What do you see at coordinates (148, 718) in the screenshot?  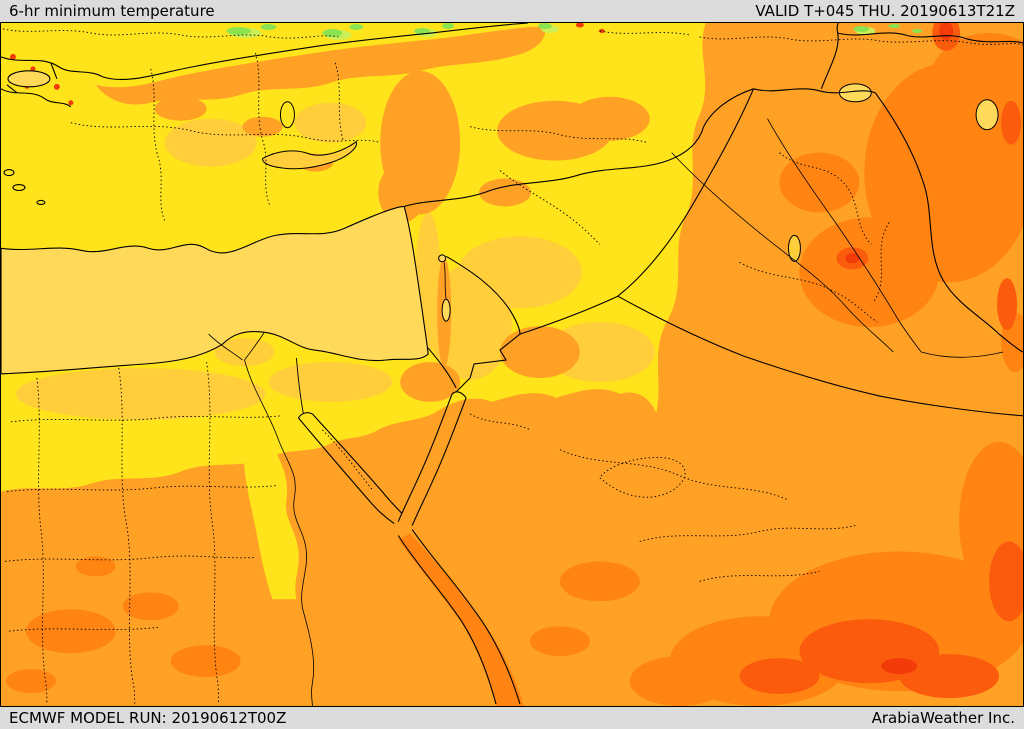 I see `model-run-label: ECMWF MODEL RUN: 20190612T00Z` at bounding box center [148, 718].